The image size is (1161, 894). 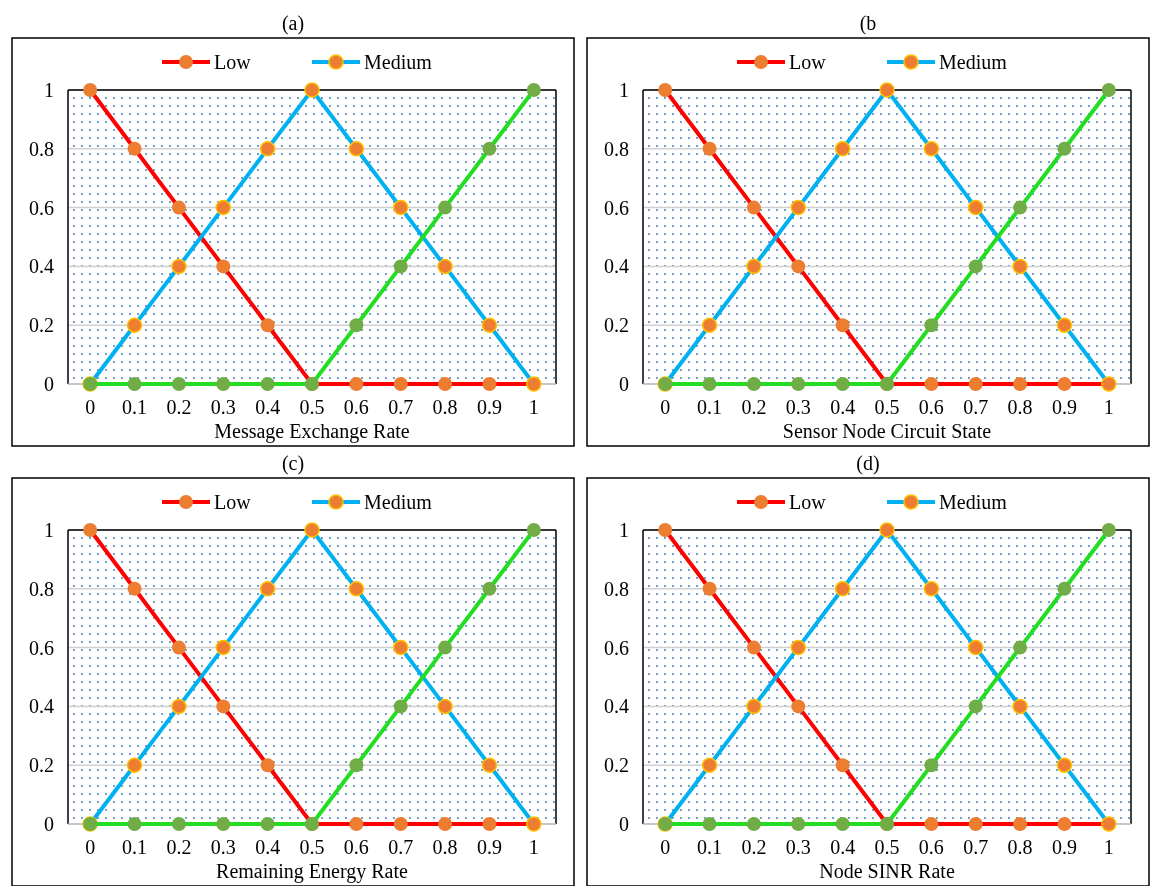 What do you see at coordinates (312, 871) in the screenshot?
I see `x-axis-title: Remaining Energy Rate` at bounding box center [312, 871].